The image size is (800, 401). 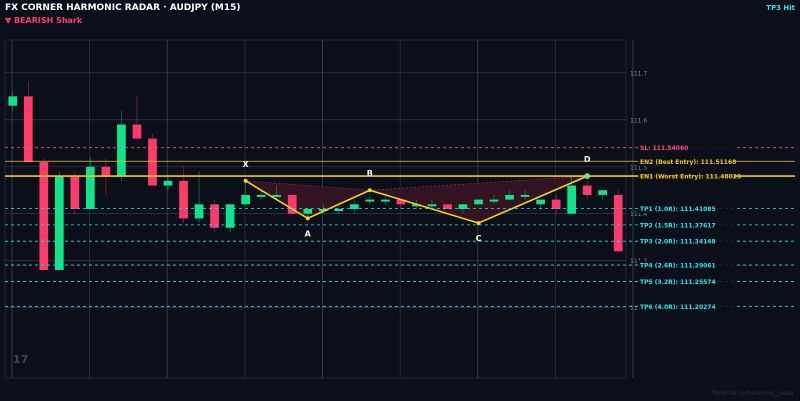 I want to click on level-label-tp: TP6 (4.0R): 111.20274, so click(x=678, y=307).